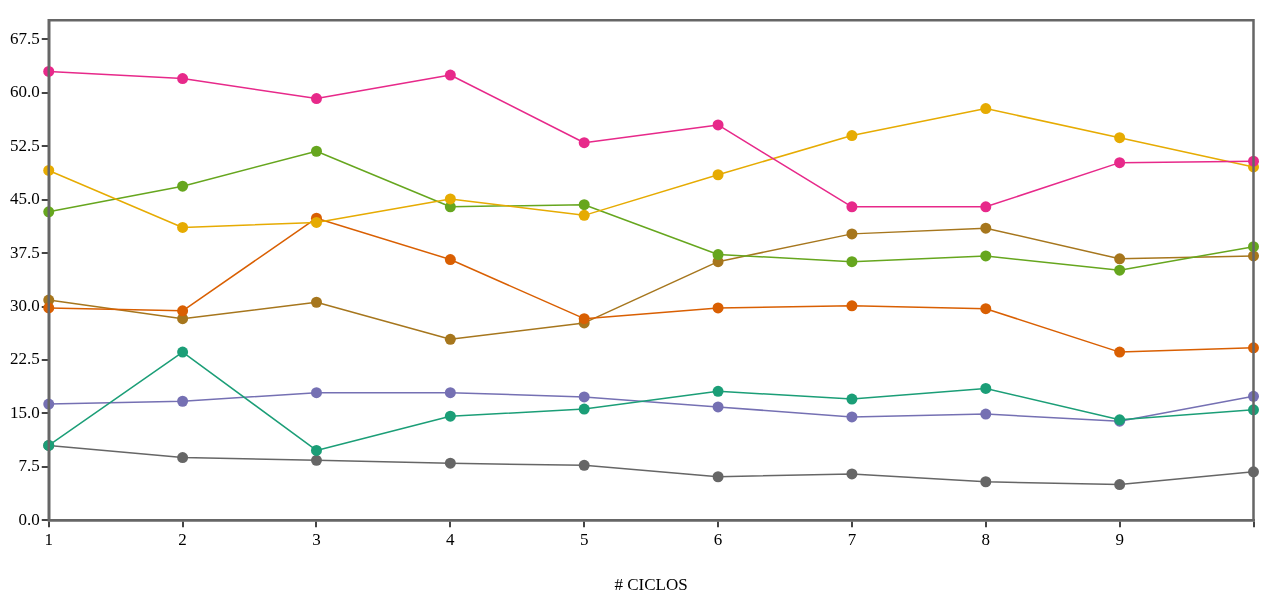 This screenshot has width=1267, height=608. Describe the element at coordinates (25, 145) in the screenshot. I see `y-tick-label: 52.5` at that location.